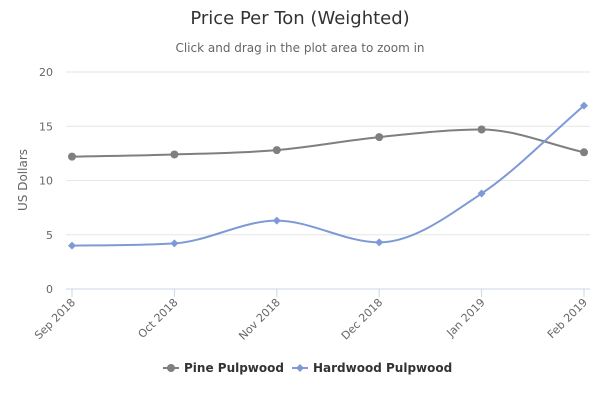  Describe the element at coordinates (567, 318) in the screenshot. I see `x-tick-label: Feb 2019` at that location.